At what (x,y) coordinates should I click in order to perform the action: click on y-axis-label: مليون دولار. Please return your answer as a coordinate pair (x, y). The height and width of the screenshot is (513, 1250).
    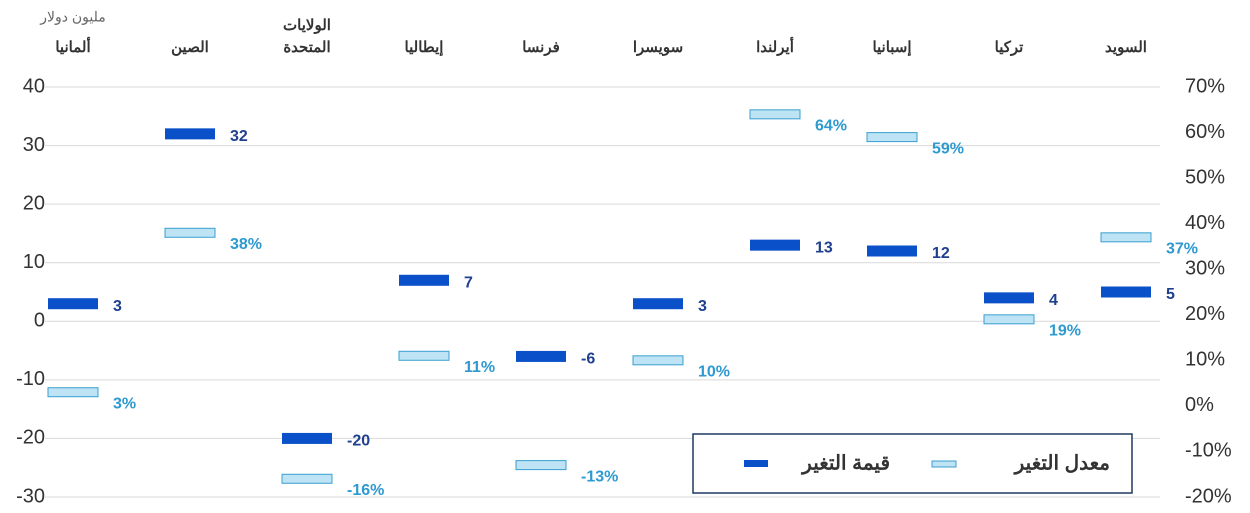
    Looking at the image, I should click on (72, 17).